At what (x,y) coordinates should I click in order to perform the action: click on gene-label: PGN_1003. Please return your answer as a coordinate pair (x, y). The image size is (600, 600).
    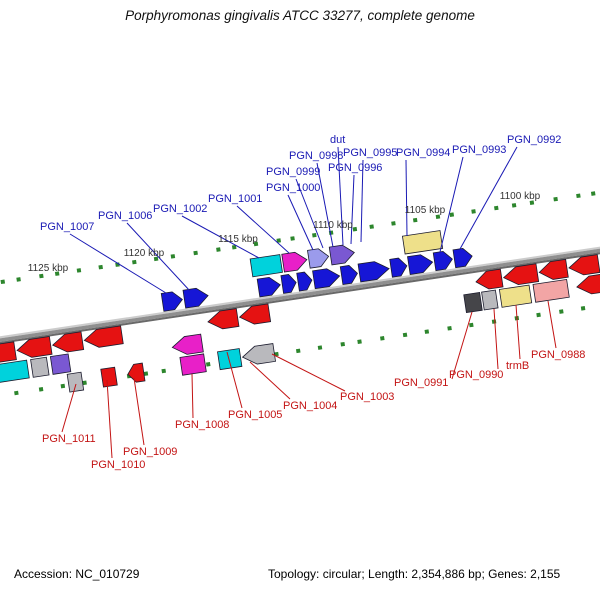
    Looking at the image, I should click on (367, 397).